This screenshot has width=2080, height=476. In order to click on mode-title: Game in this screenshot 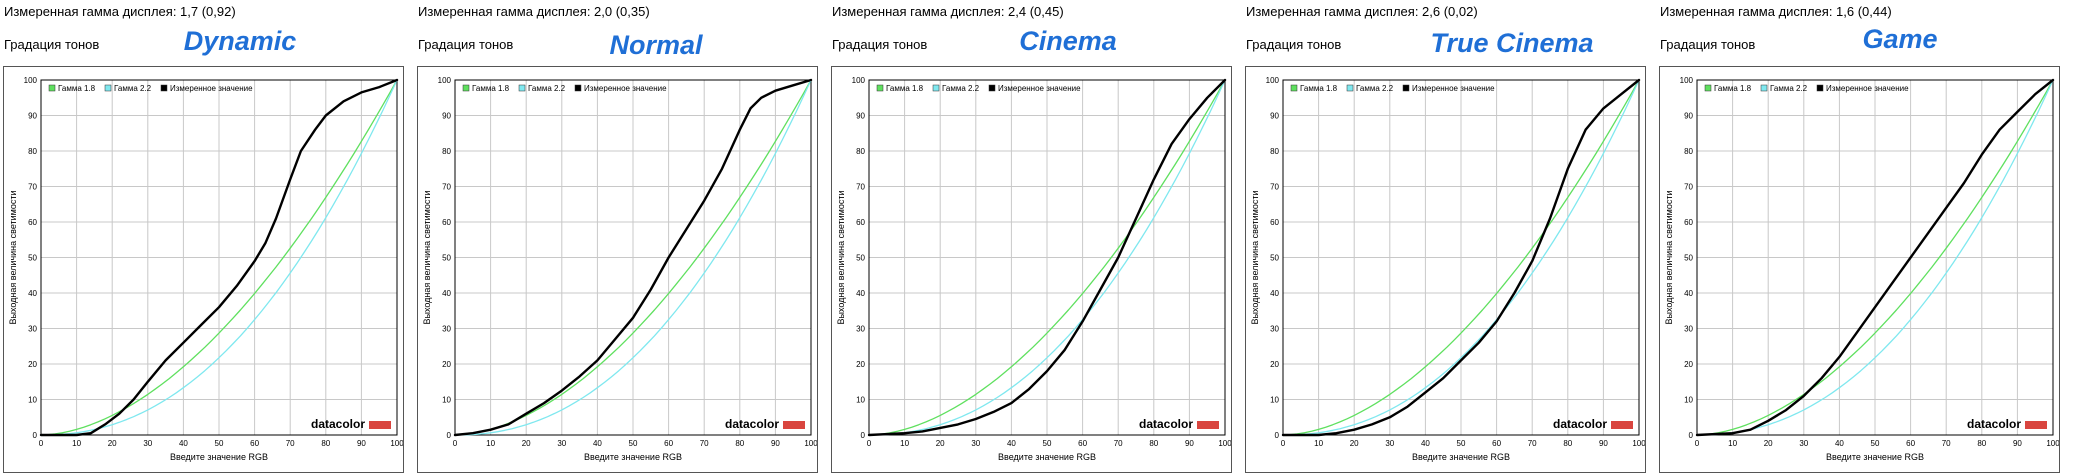, I will do `click(1900, 39)`.